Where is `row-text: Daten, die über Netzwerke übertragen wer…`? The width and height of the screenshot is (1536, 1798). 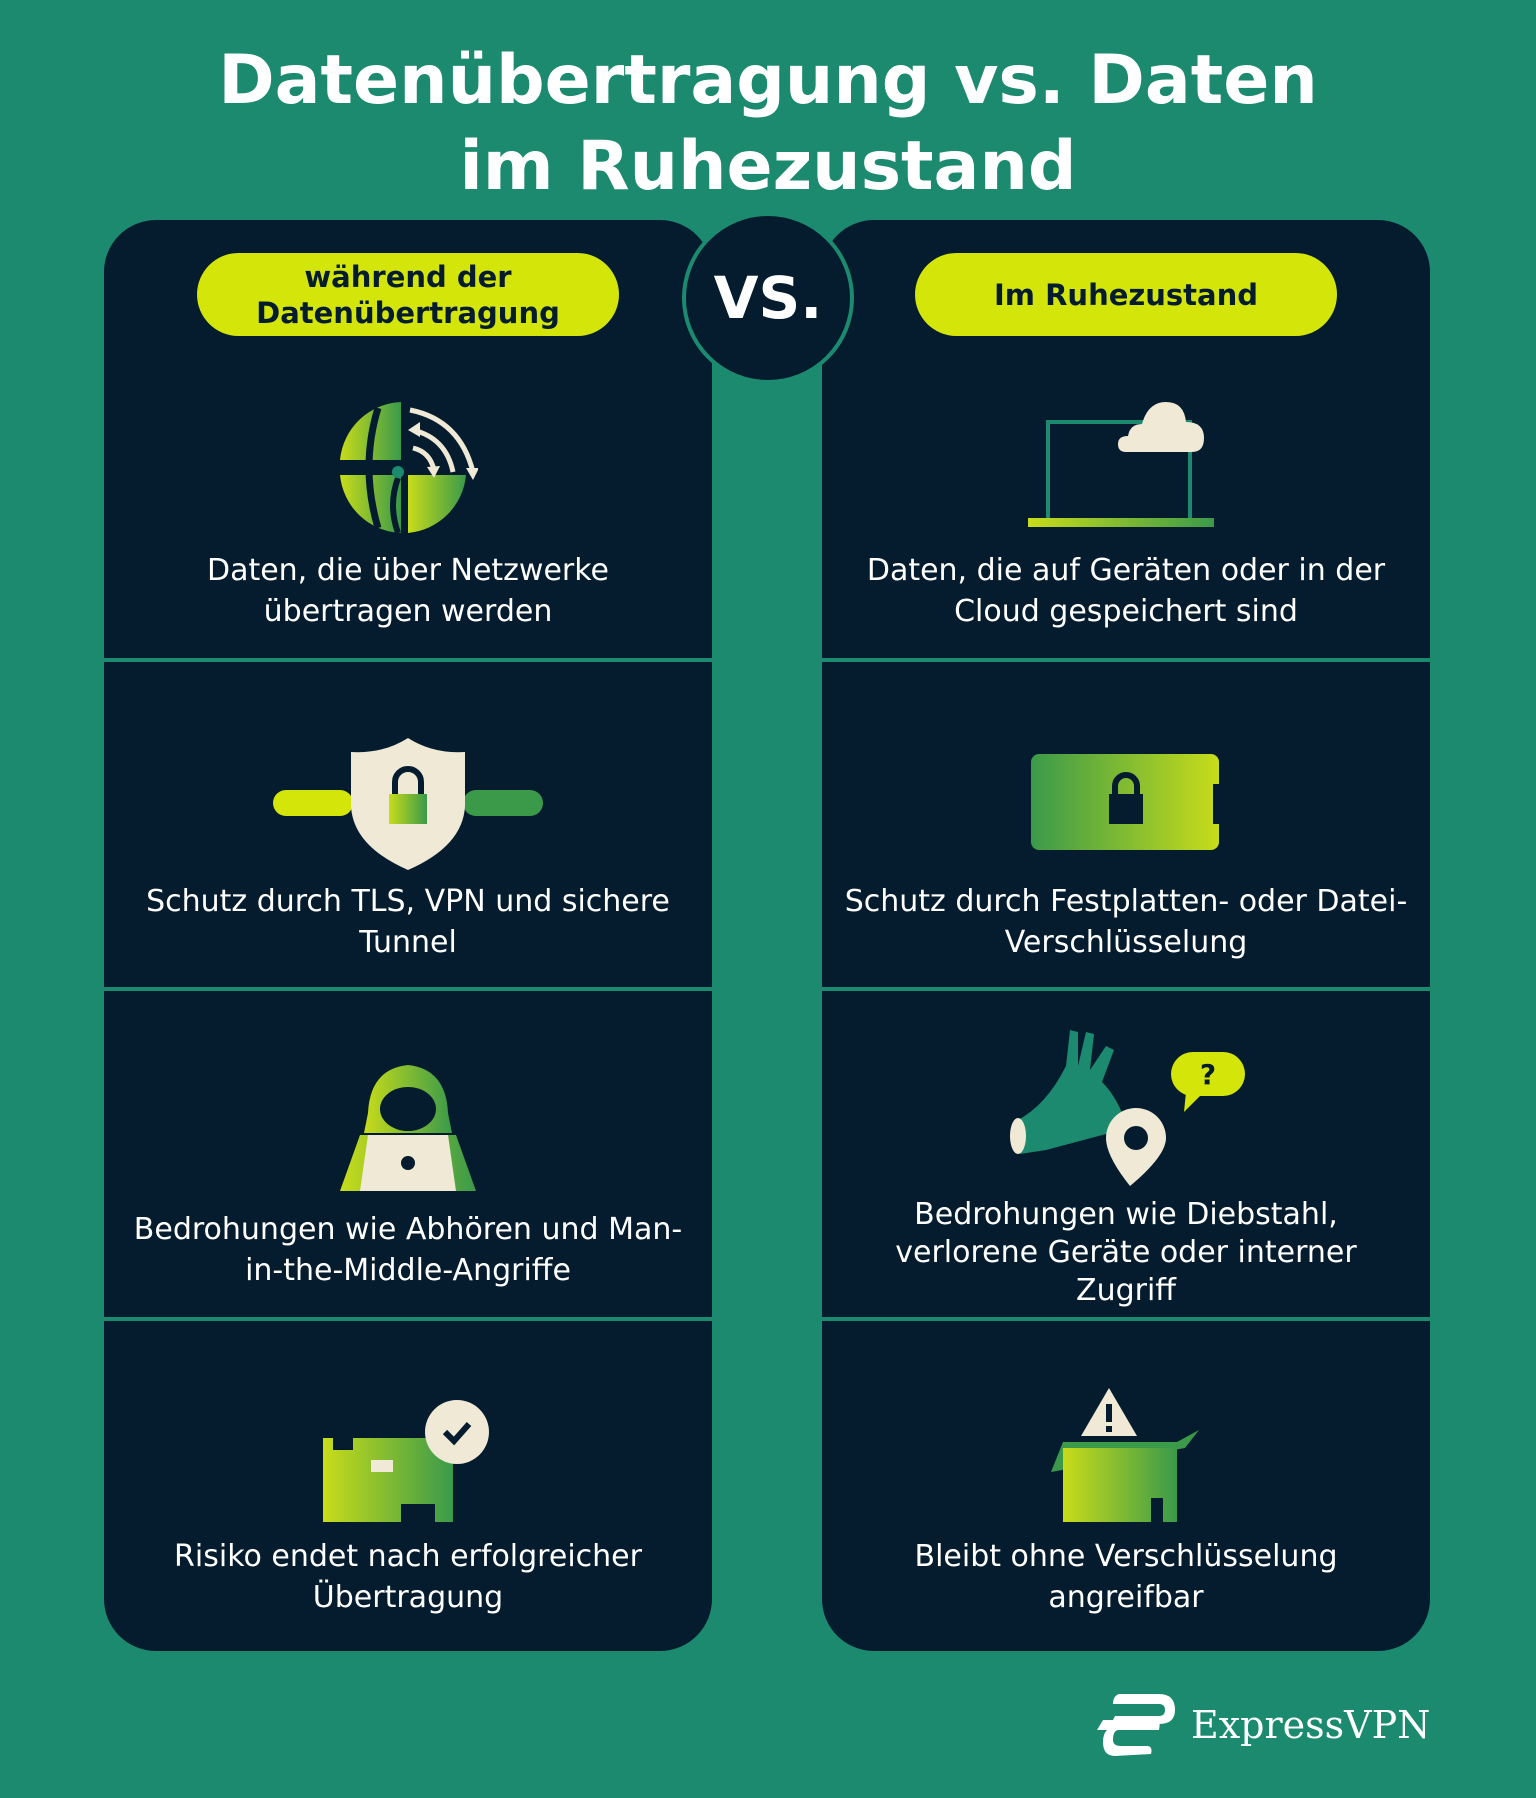 row-text: Daten, die über Netzwerke übertragen wer… is located at coordinates (408, 591).